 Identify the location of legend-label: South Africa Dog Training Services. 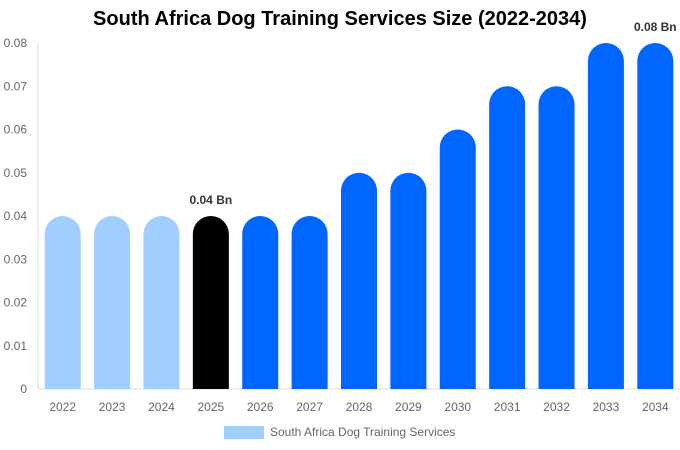
(363, 432).